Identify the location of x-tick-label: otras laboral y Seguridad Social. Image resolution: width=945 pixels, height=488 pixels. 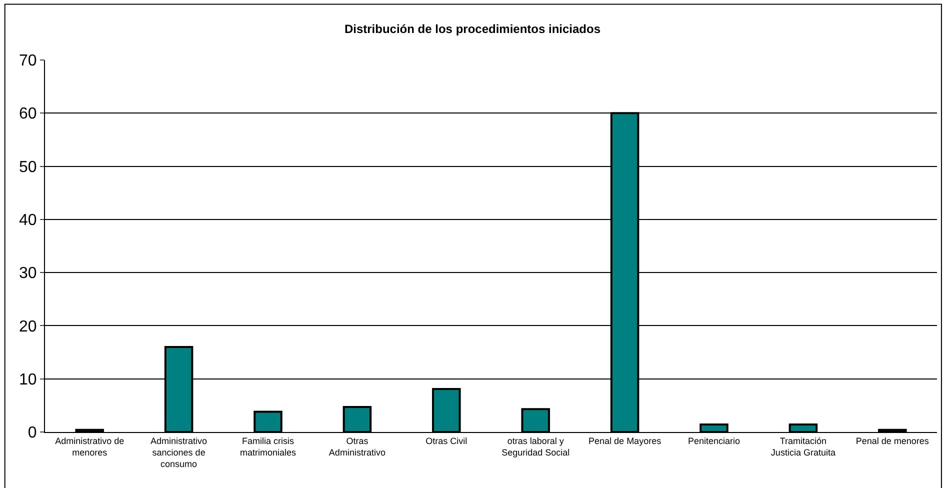
(536, 447).